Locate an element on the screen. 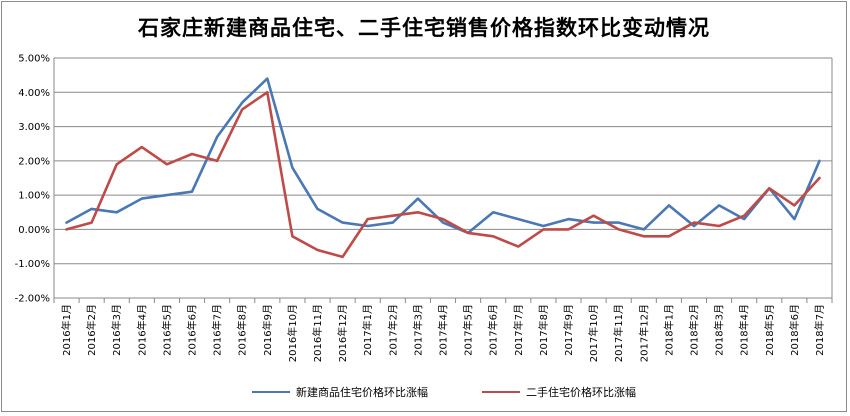  x-tick-label: 2016年9月 is located at coordinates (267, 330).